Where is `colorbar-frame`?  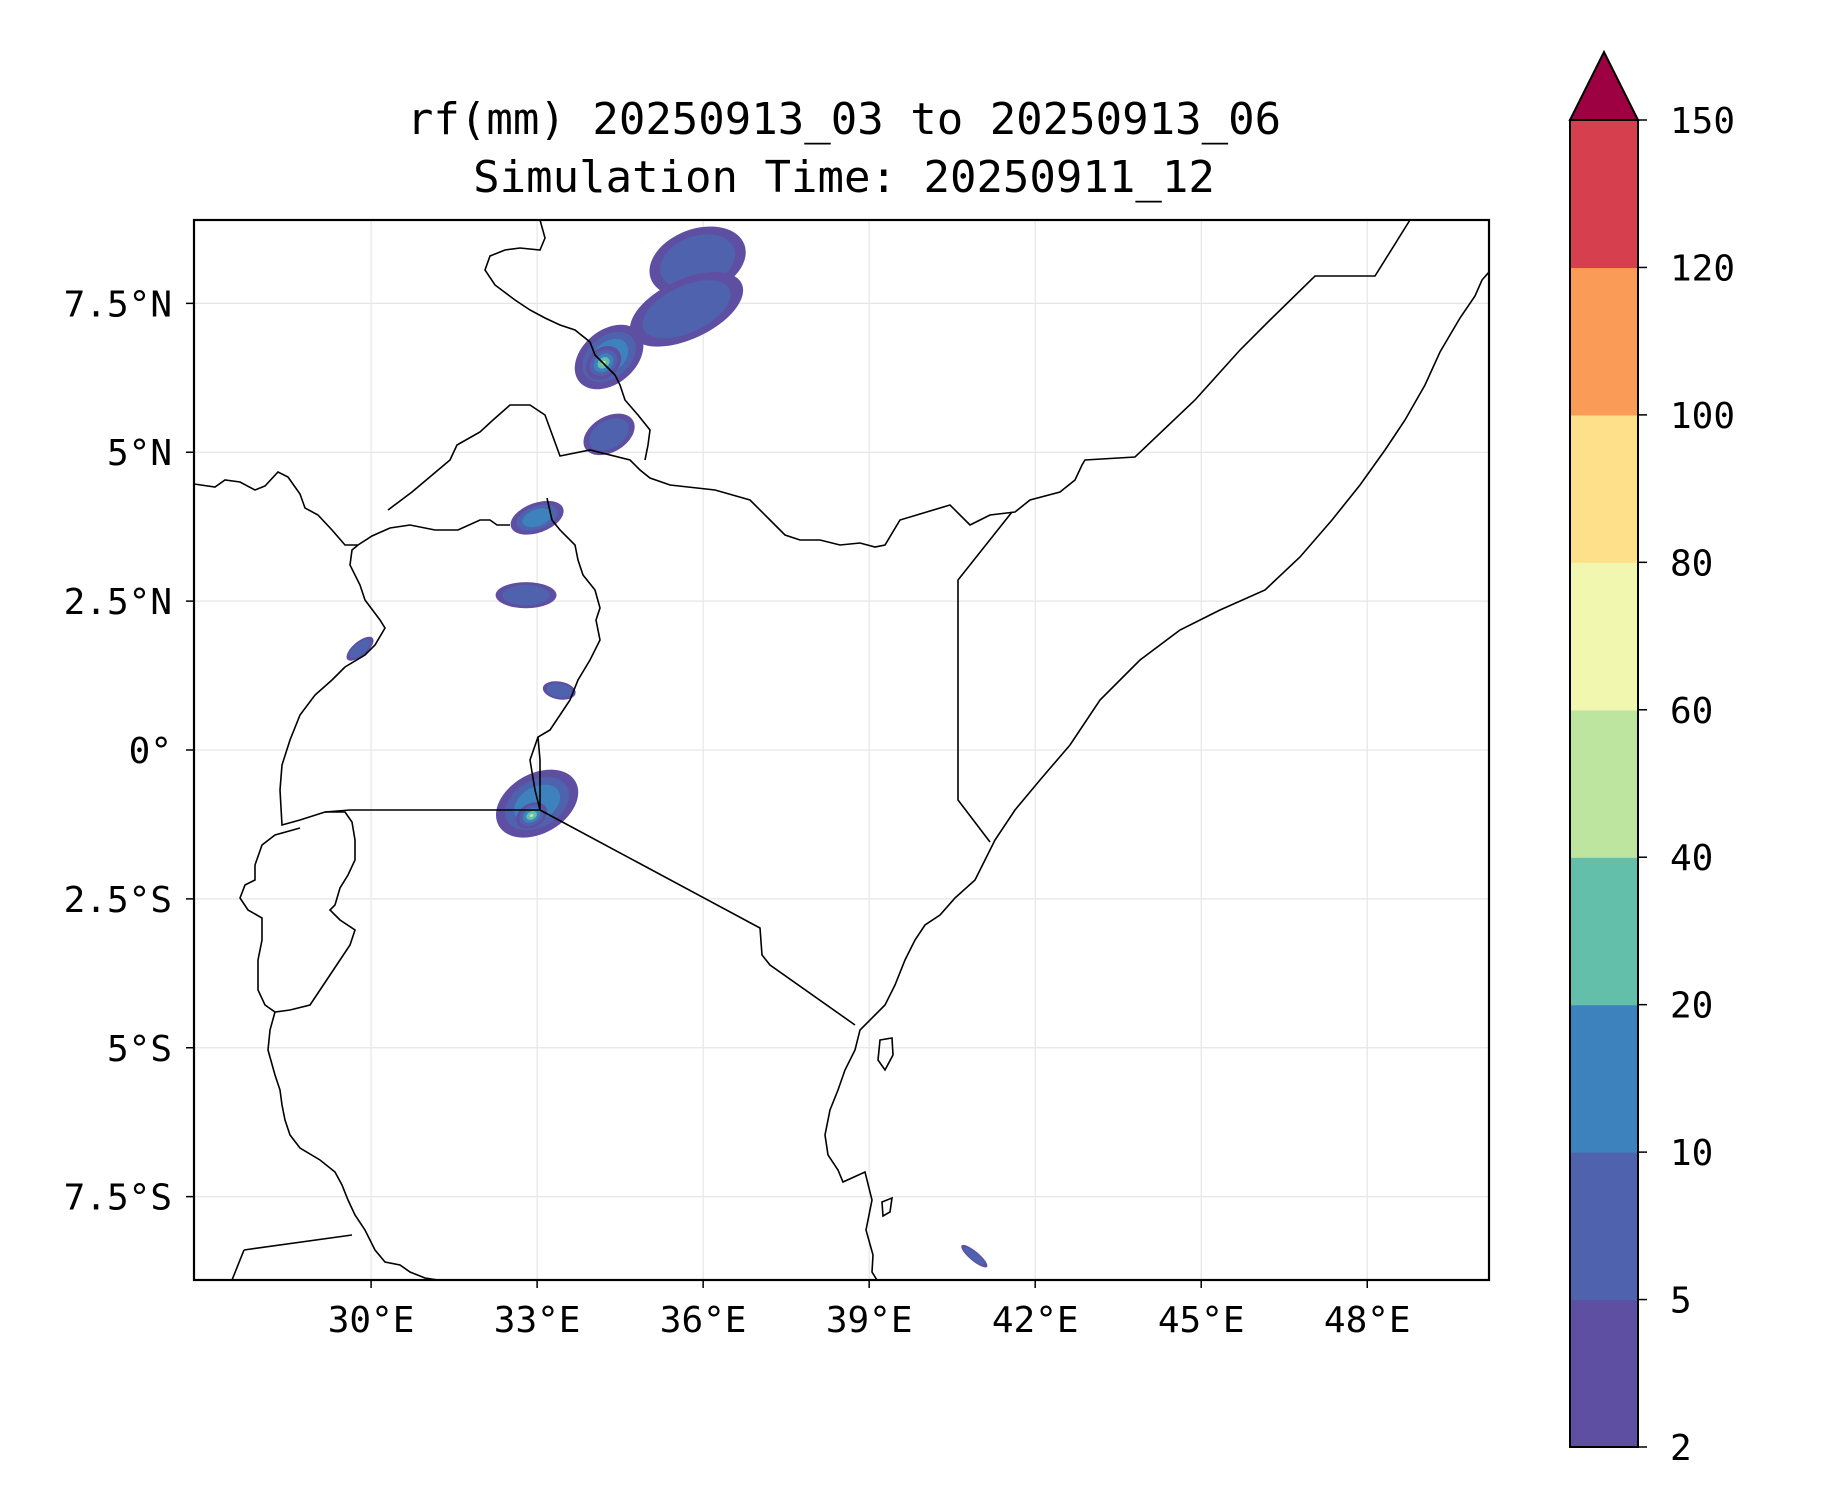 colorbar-frame is located at coordinates (1604, 783).